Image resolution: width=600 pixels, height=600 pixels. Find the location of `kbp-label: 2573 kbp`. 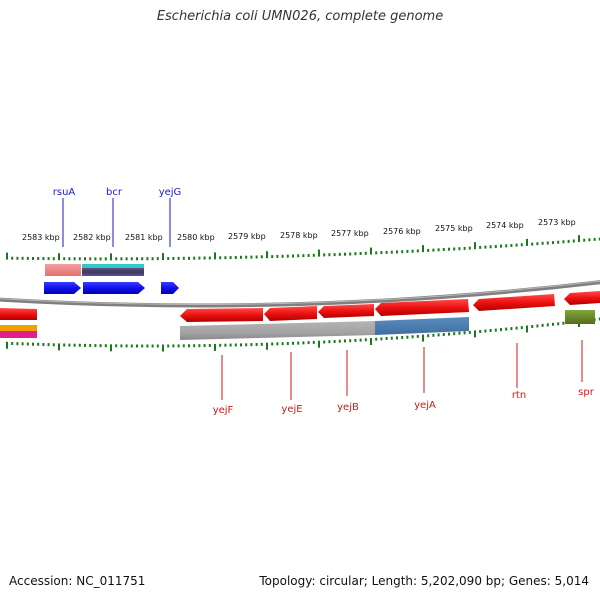

kbp-label: 2573 kbp is located at coordinates (557, 222).